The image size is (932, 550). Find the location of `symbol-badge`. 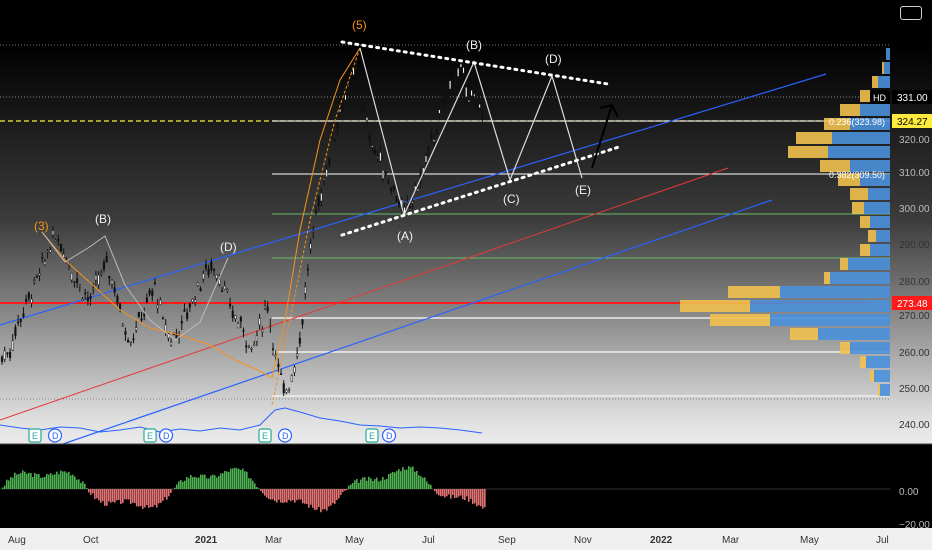

symbol-badge is located at coordinates (880, 97).